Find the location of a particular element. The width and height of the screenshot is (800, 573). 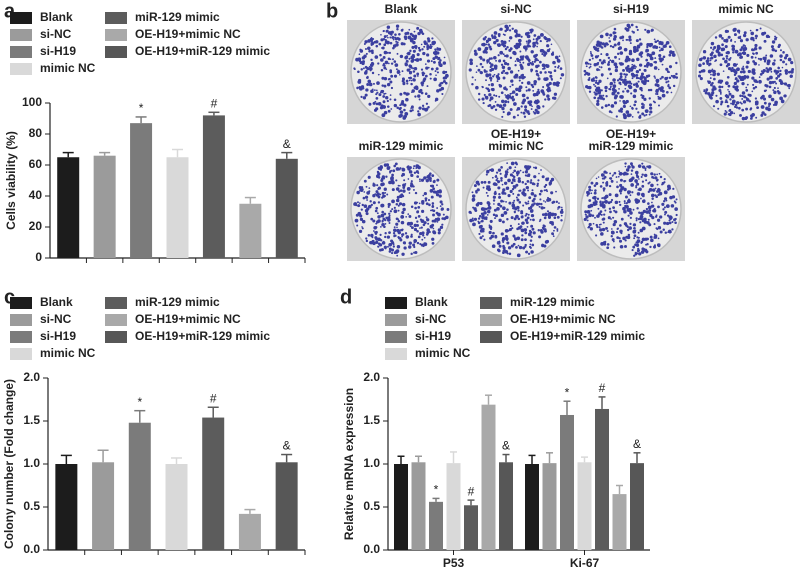

legend-swatch is located at coordinates (21, 303).